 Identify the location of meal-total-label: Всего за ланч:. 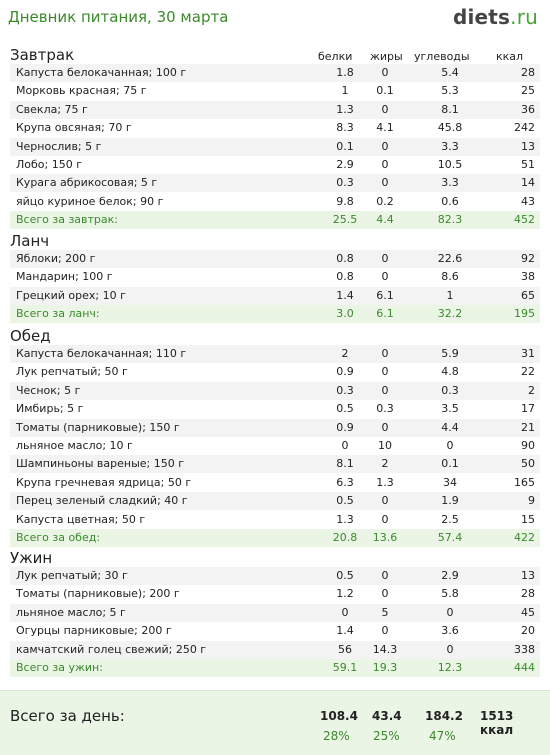
(58, 314).